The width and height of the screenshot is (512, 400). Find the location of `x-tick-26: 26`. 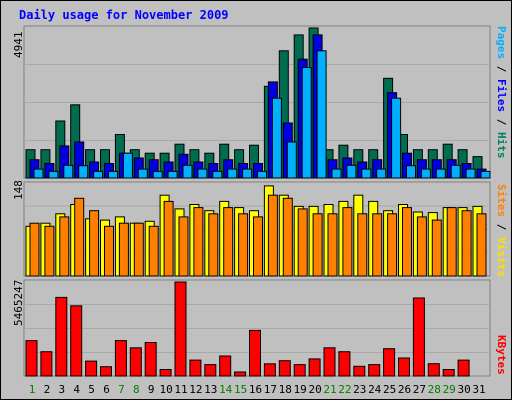

x-tick-26: 26 is located at coordinates (404, 389).